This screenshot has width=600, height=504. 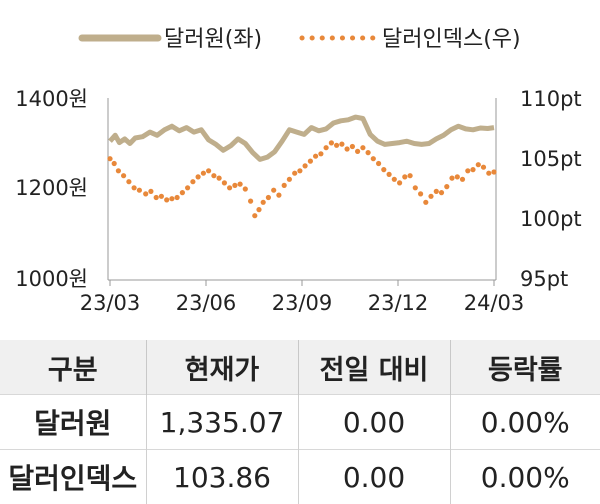 I want to click on quote-table-header: 구분 현재가 전일 대비 등락률, so click(x=300, y=367).